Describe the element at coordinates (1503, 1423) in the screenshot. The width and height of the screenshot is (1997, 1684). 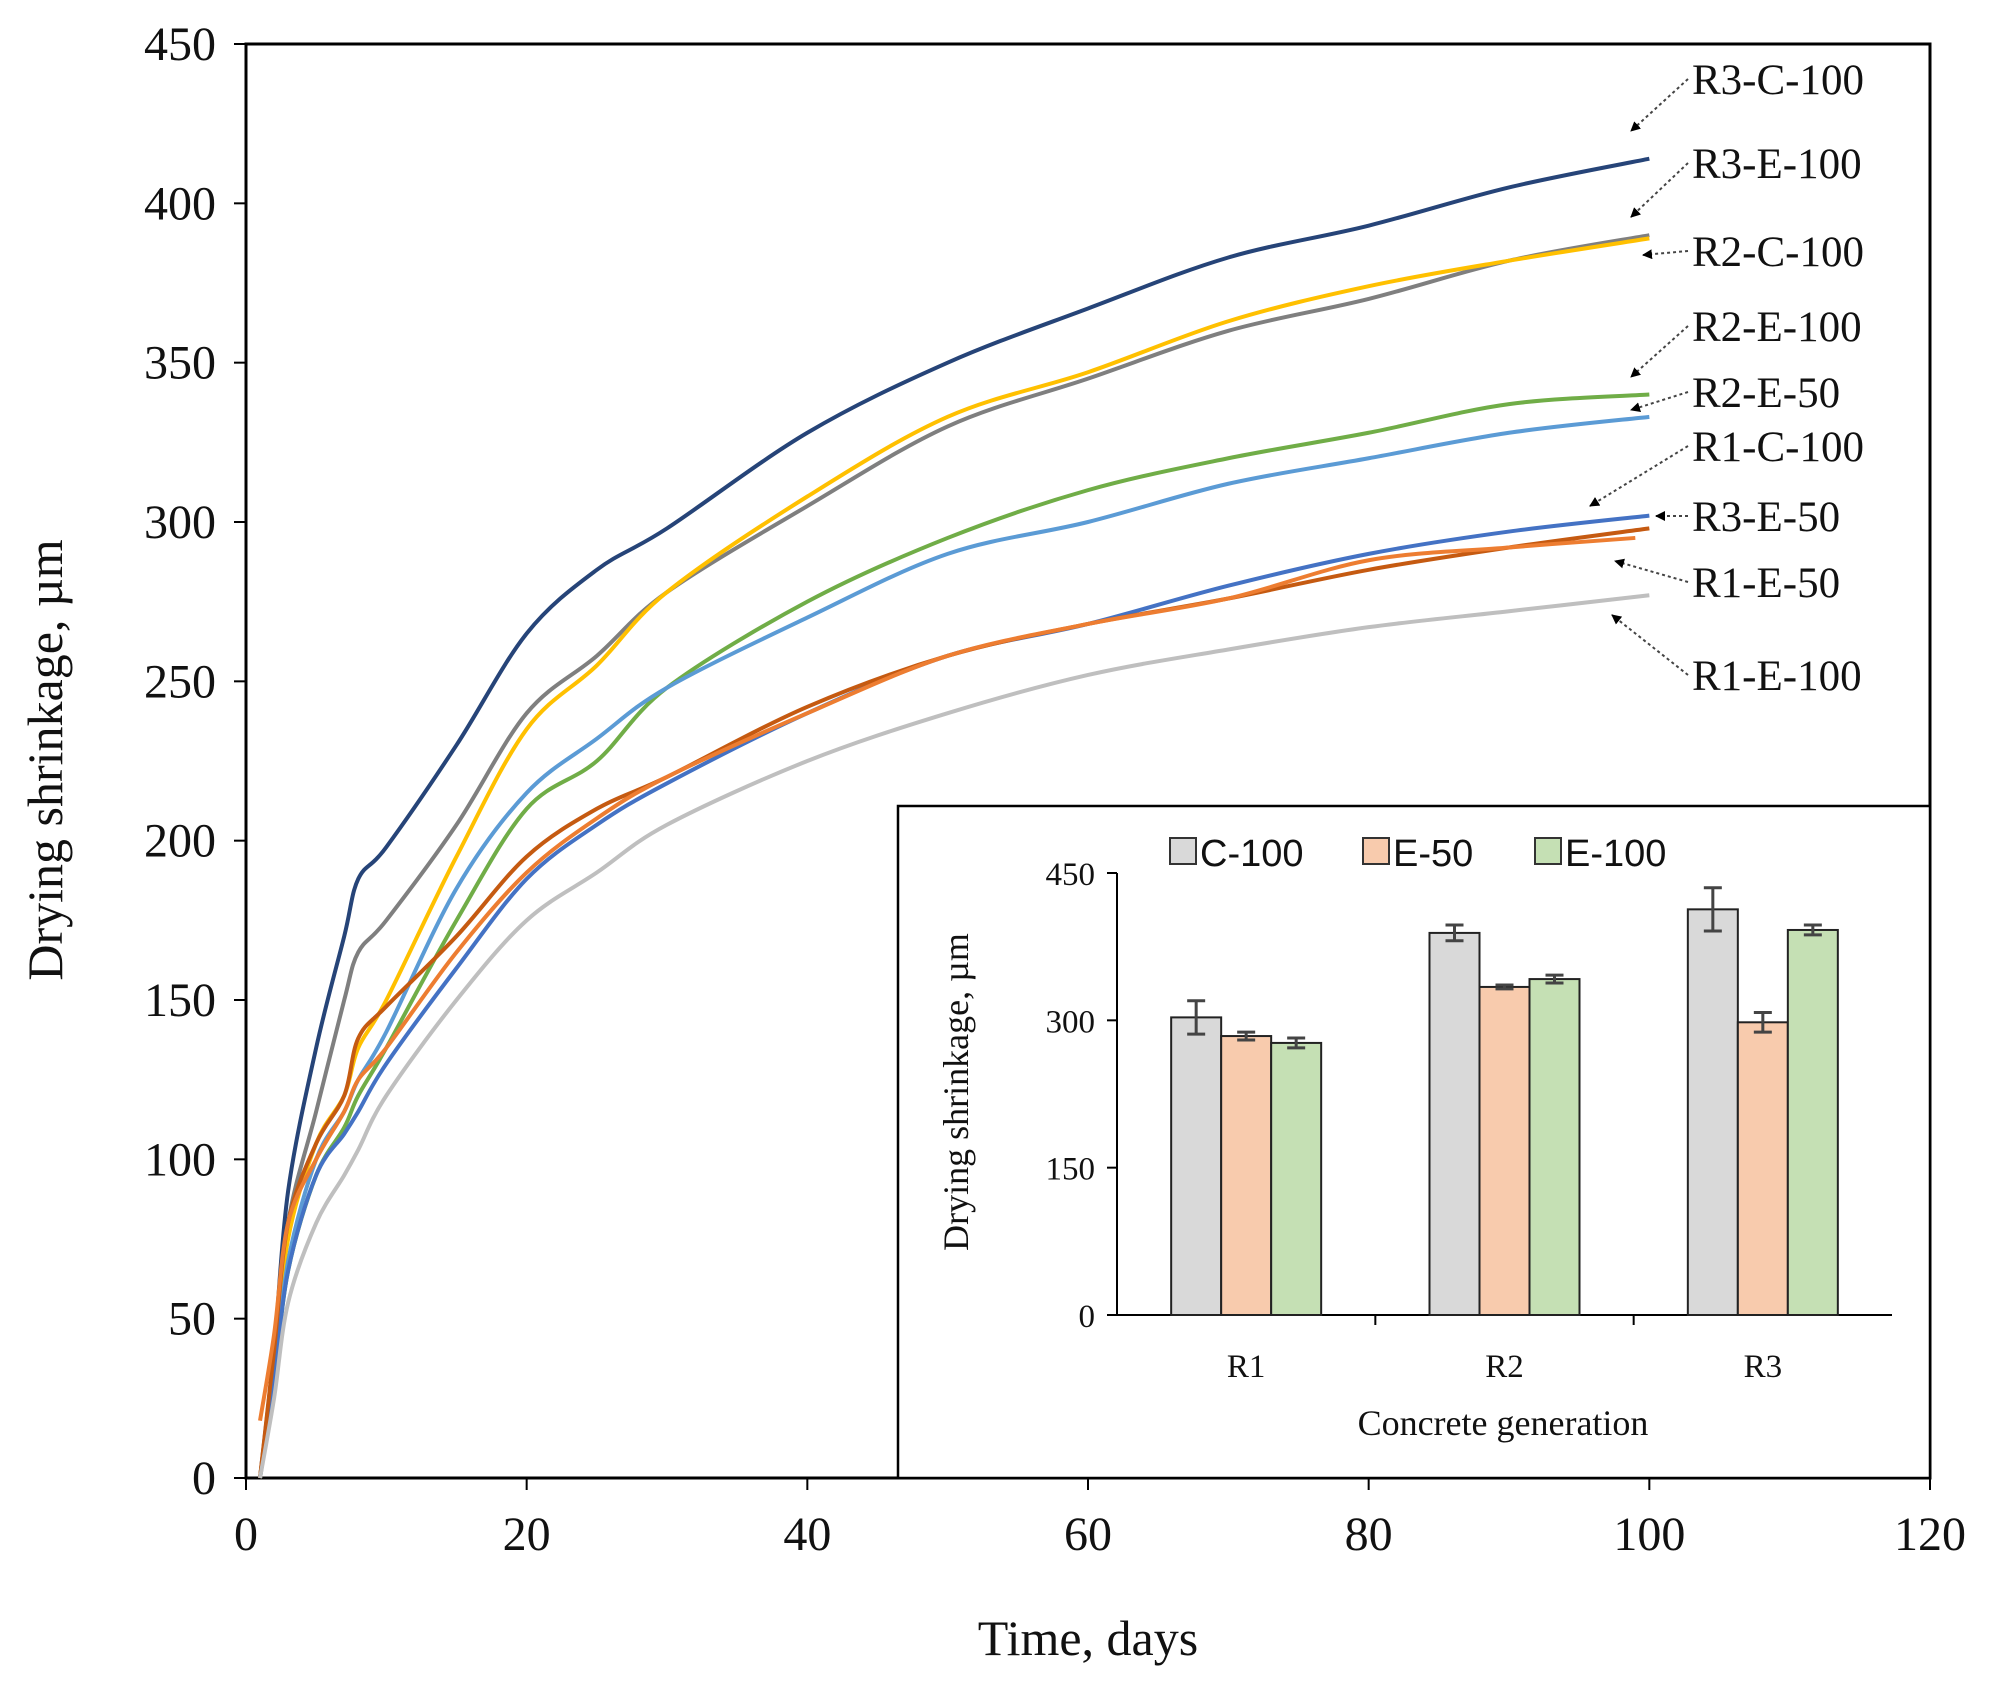
I see `inset-x-axis-label: Concrete generation` at that location.